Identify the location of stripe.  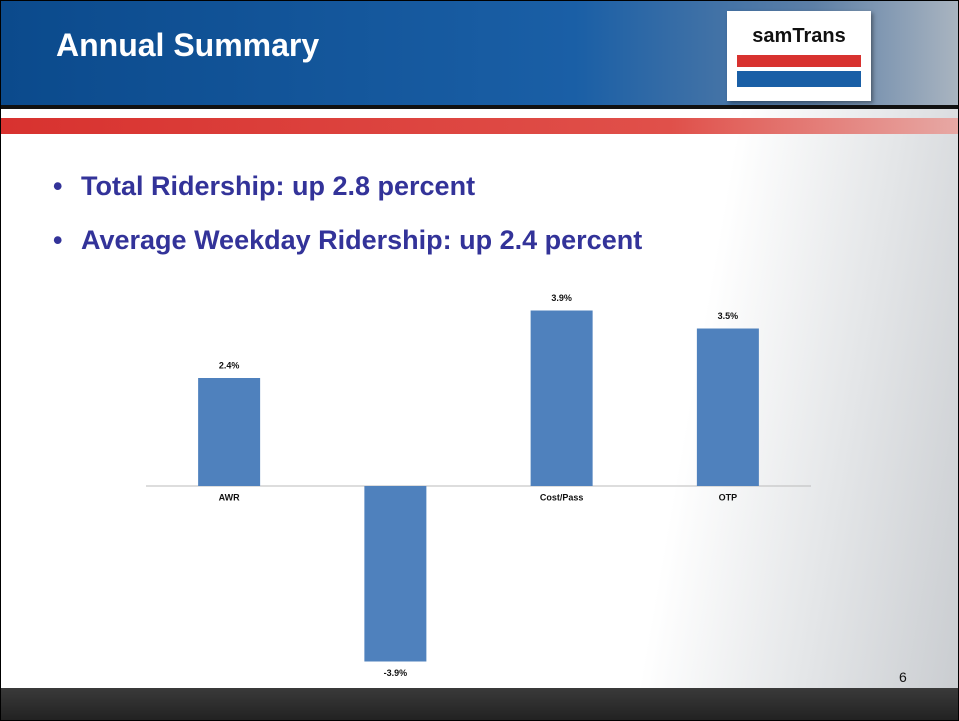
(479, 126).